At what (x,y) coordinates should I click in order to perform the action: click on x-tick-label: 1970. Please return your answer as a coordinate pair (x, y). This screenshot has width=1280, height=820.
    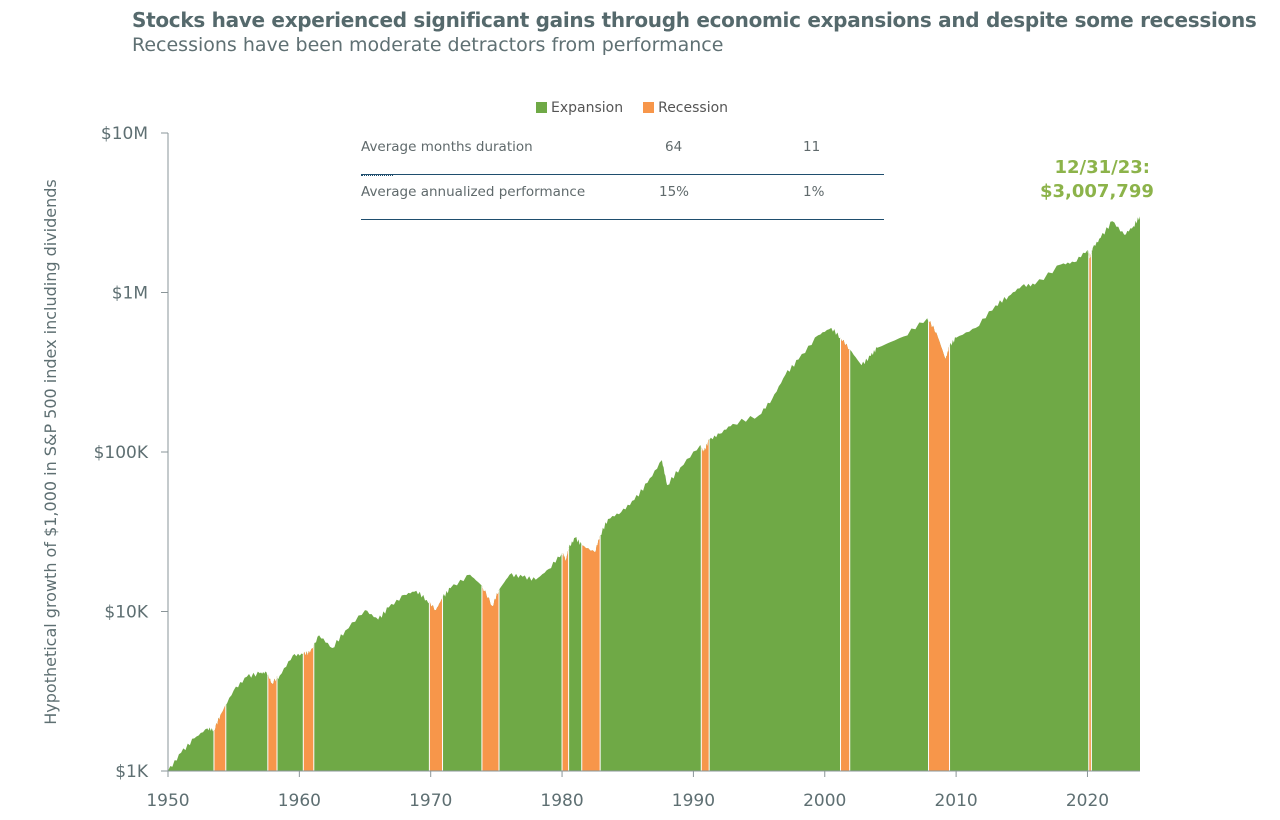
    Looking at the image, I should click on (430, 801).